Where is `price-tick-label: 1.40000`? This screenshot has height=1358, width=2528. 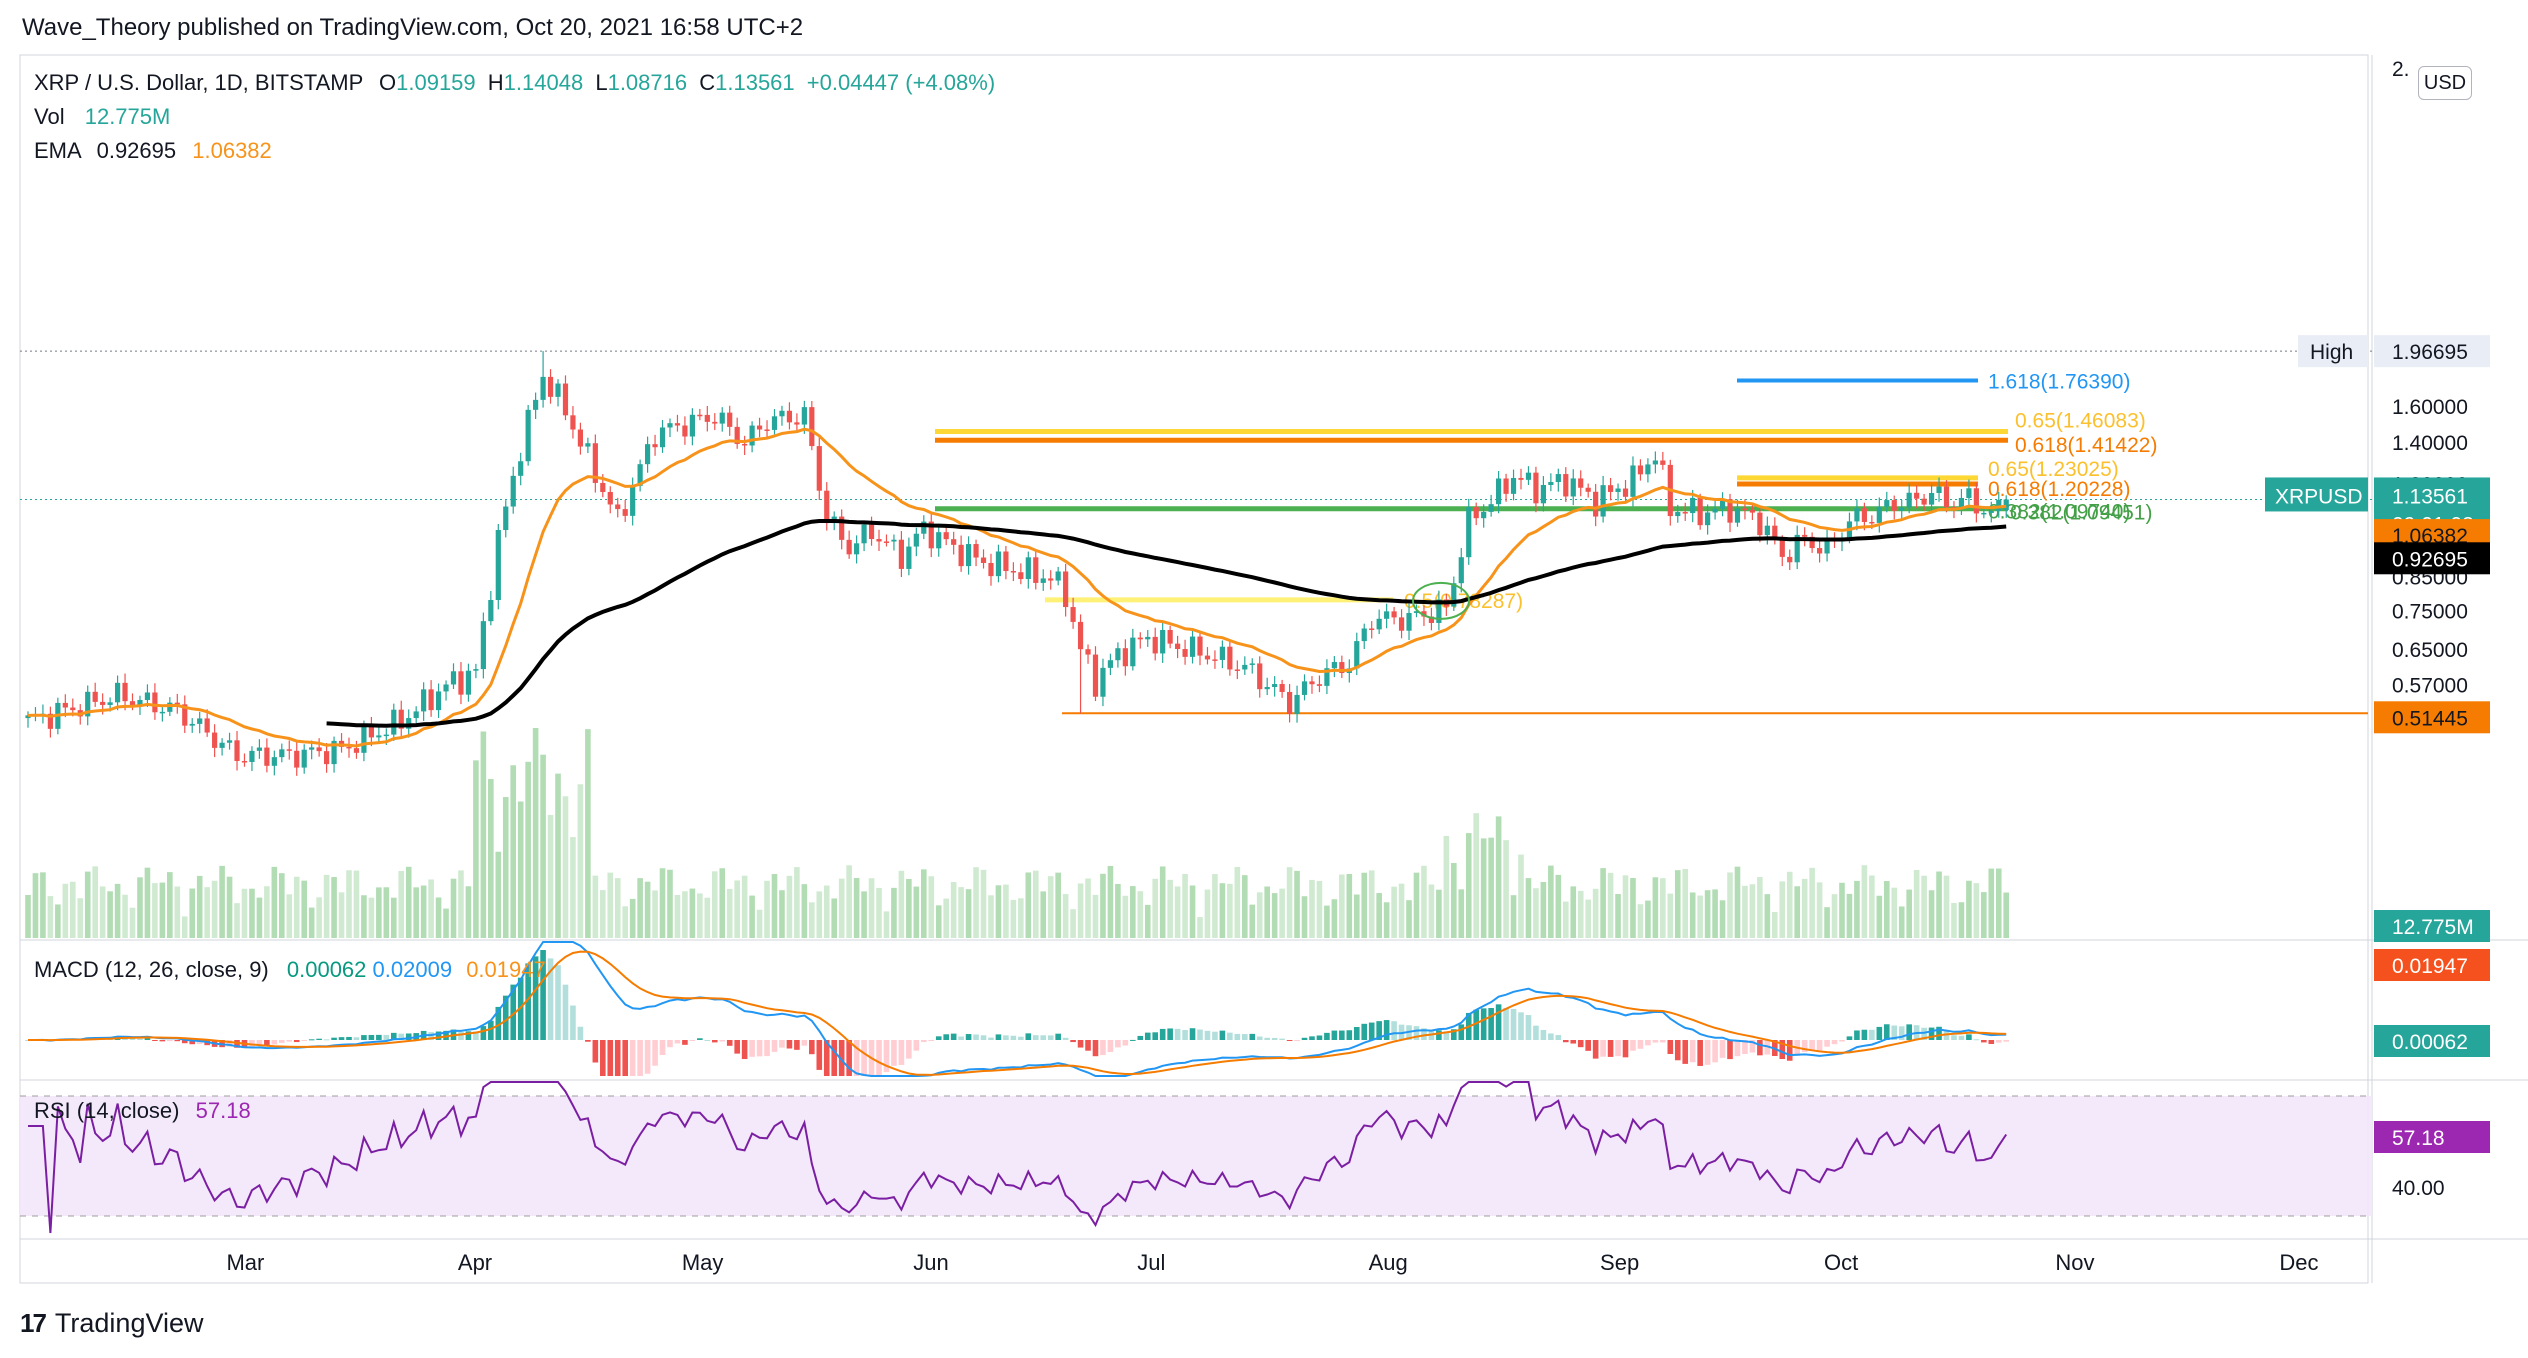 price-tick-label: 1.40000 is located at coordinates (2430, 443).